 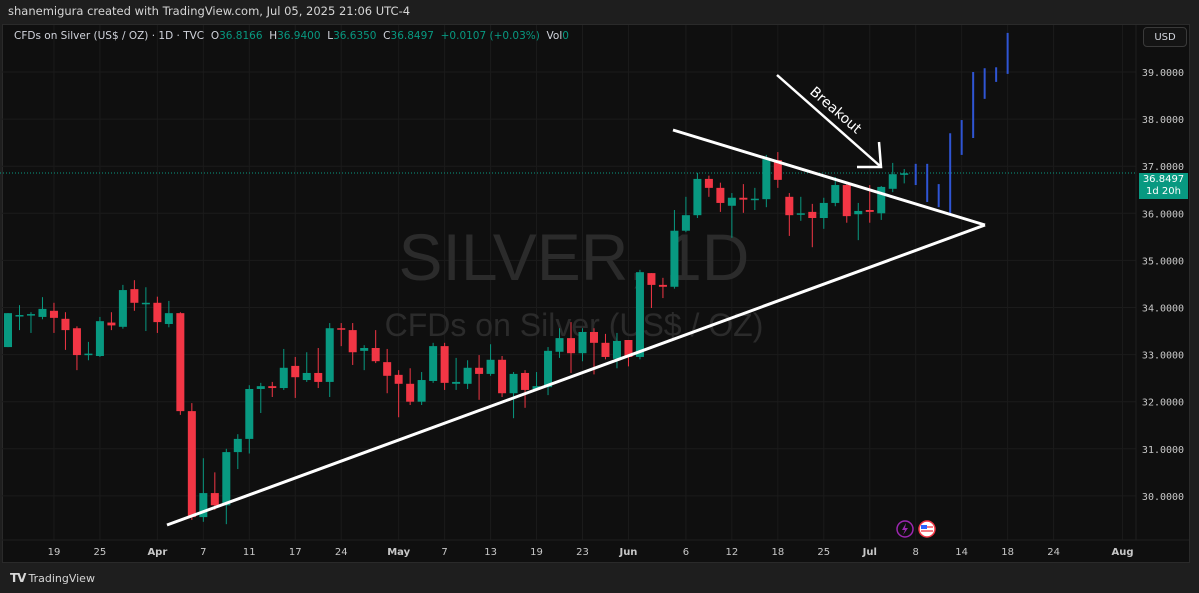 What do you see at coordinates (927, 529) in the screenshot?
I see `us-flag-icon` at bounding box center [927, 529].